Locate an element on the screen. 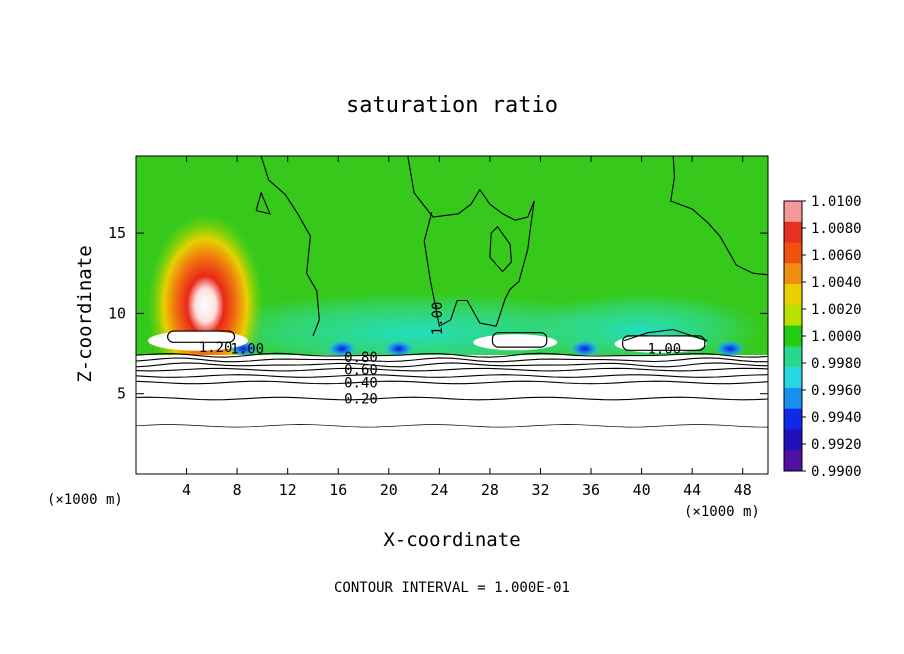  x-tick-label: 44 is located at coordinates (692, 490).